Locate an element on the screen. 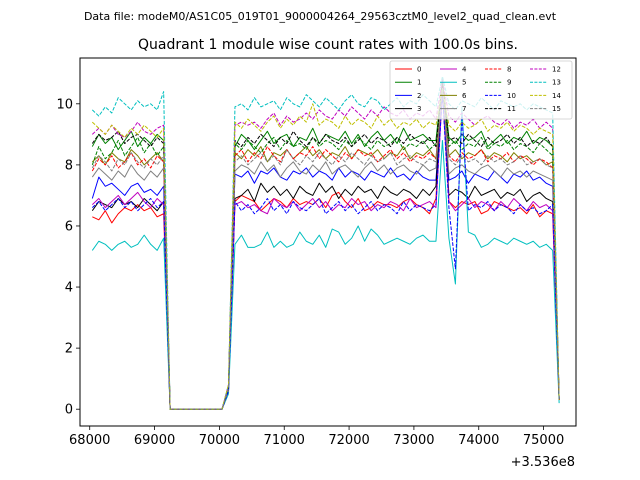 This screenshot has width=640, height=480. x-tick-label: 71000 is located at coordinates (284, 440).